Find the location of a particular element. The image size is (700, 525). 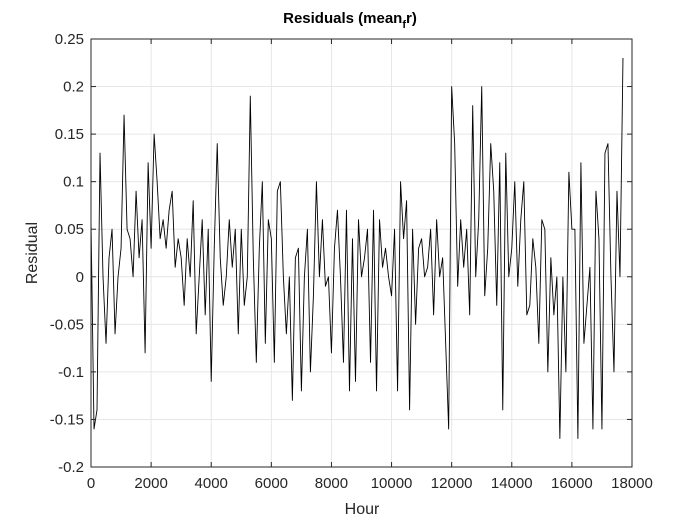

y-tick-label: 0.15 is located at coordinates (69, 134).